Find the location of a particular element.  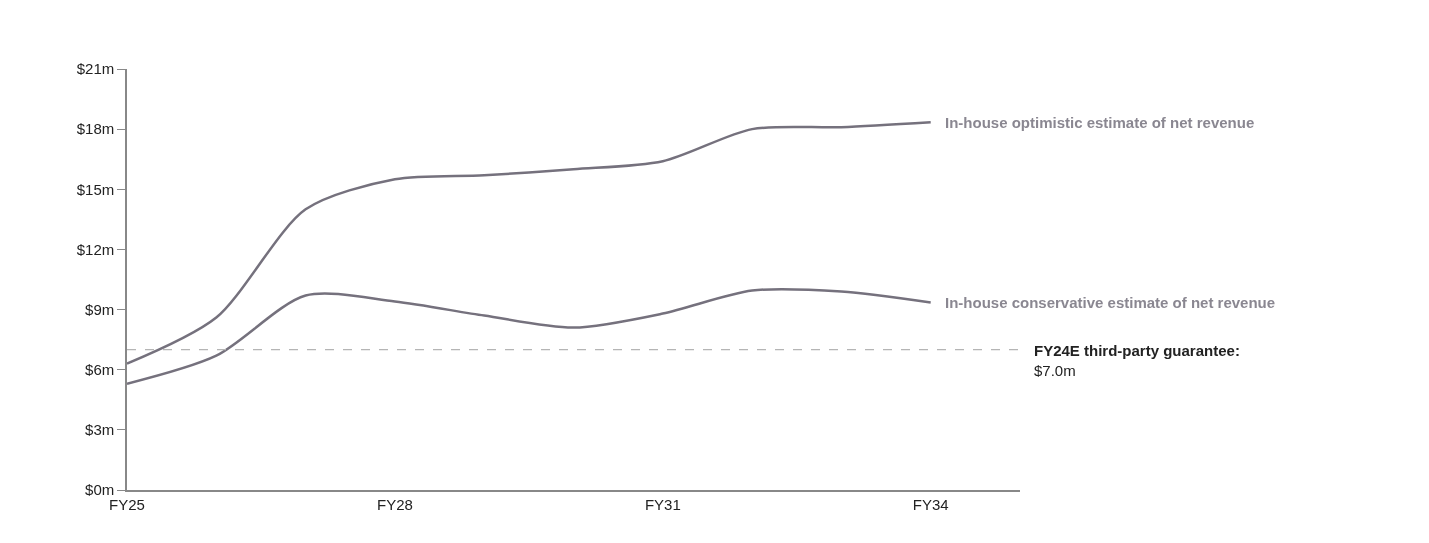

series-label: In-house conservative estimate of net revenue is located at coordinates (1110, 302).